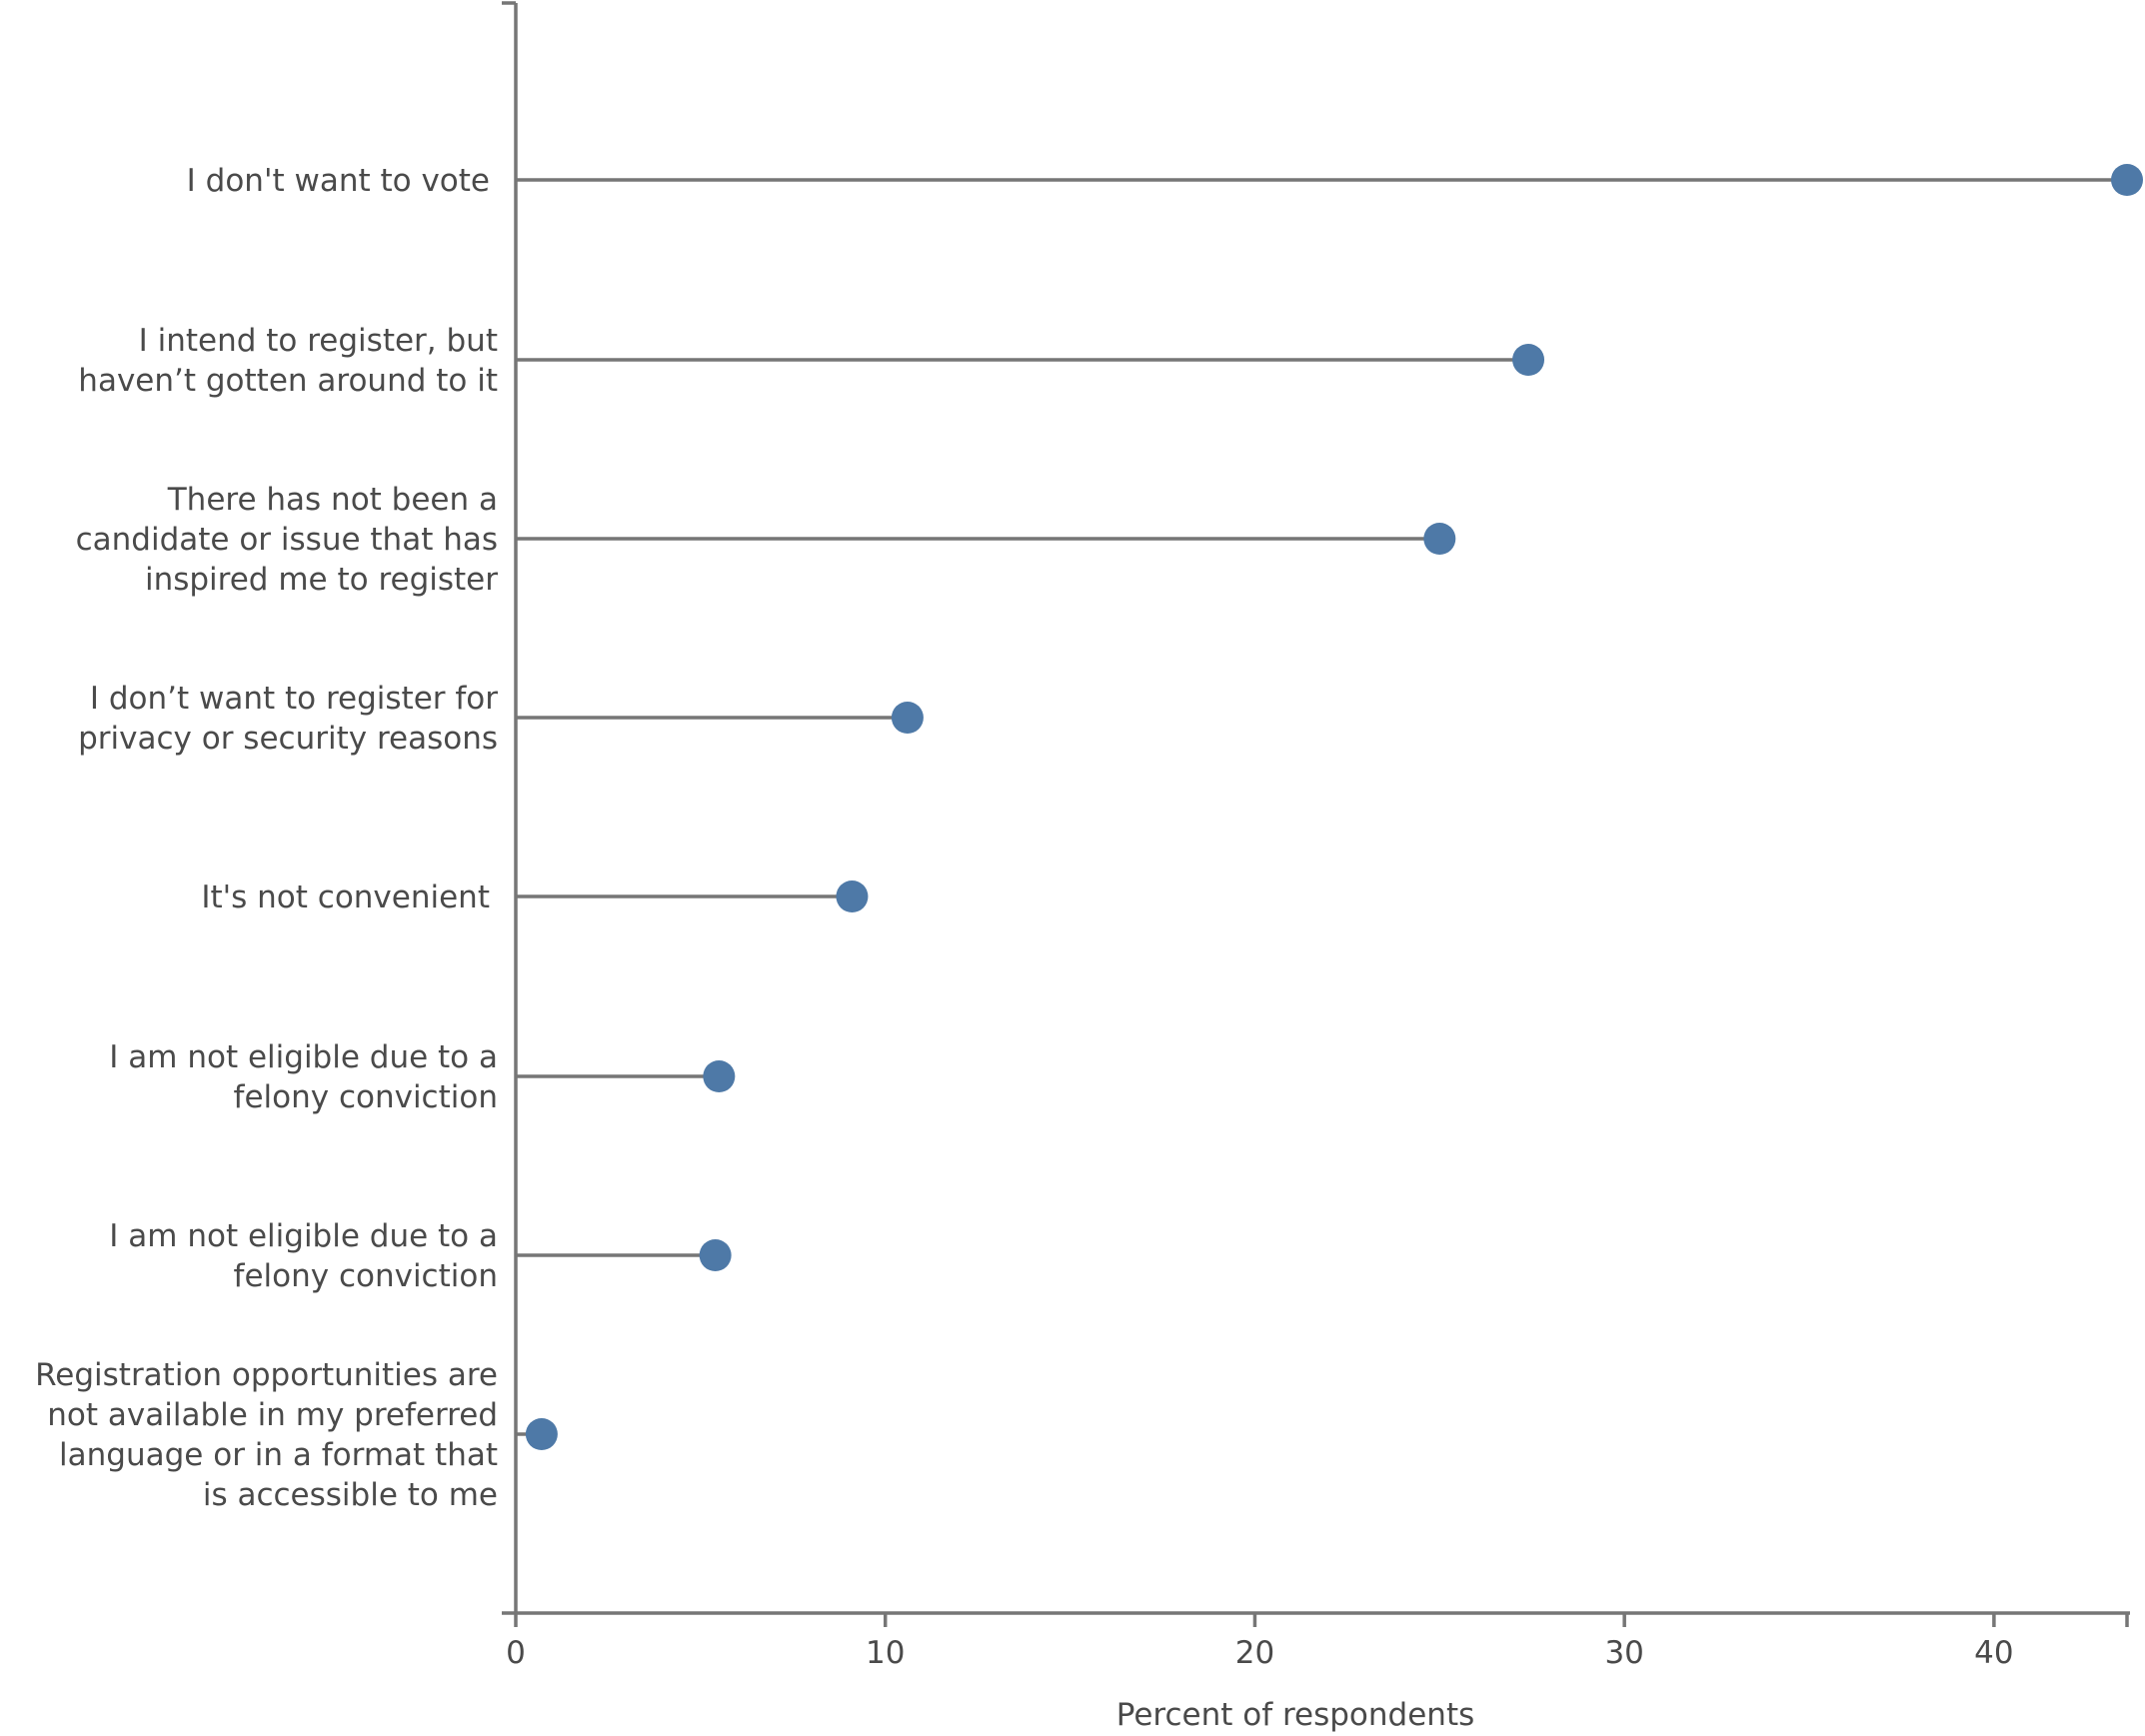  I want to click on category-label-line: There has not been a, so click(332, 500).